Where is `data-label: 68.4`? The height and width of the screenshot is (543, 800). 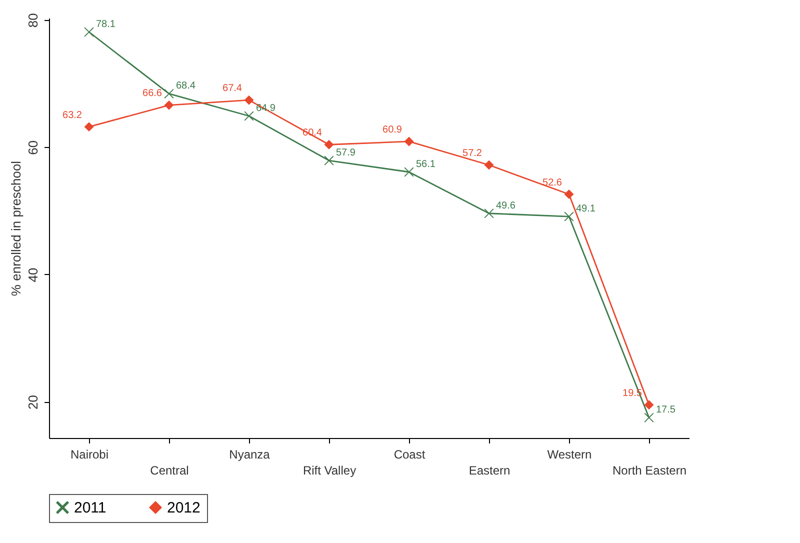 data-label: 68.4 is located at coordinates (186, 86).